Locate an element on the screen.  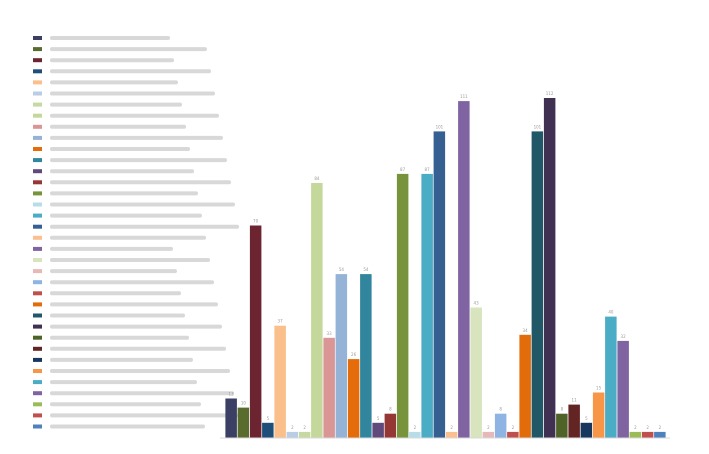
data-label-10: 54 is located at coordinates (342, 269).